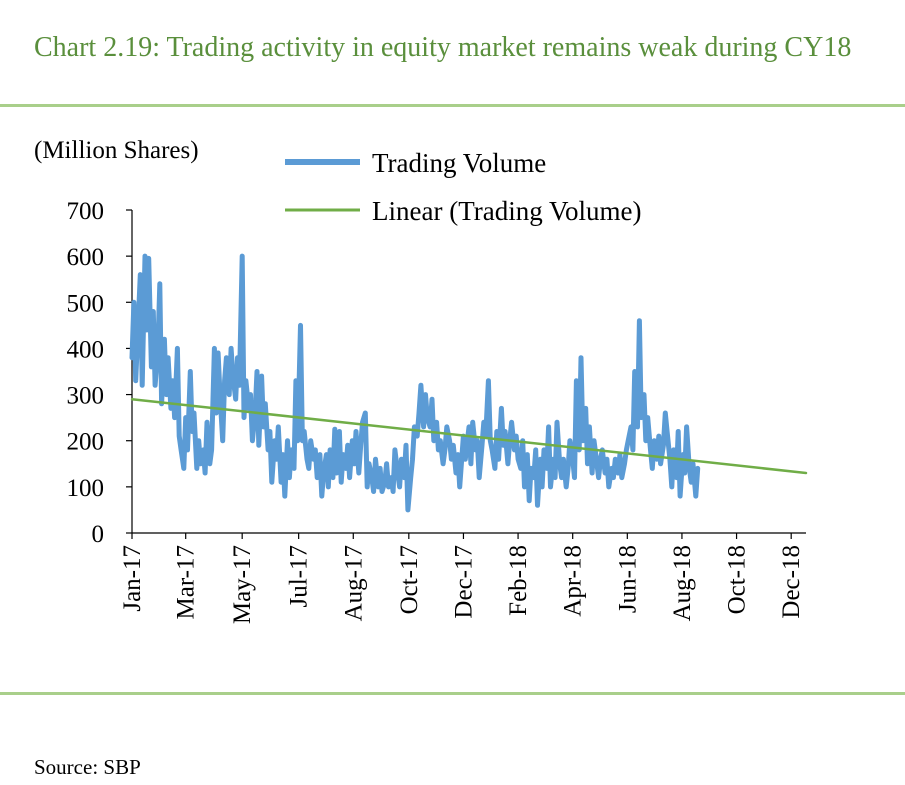  What do you see at coordinates (459, 163) in the screenshot?
I see `legend-label-trading-volume: Trading Volume` at bounding box center [459, 163].